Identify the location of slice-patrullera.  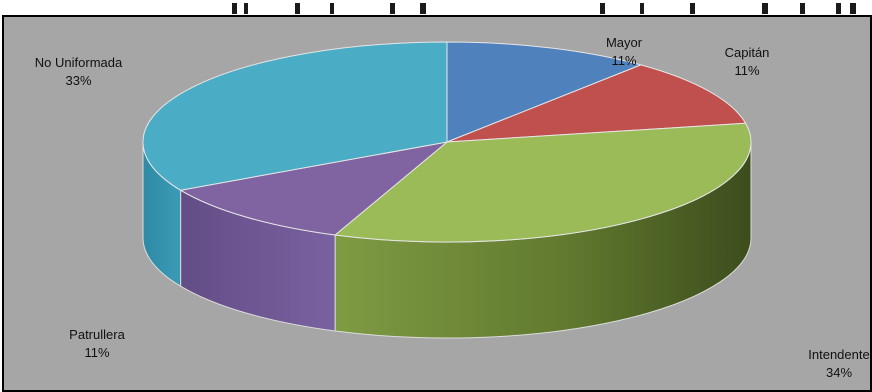
(314, 188).